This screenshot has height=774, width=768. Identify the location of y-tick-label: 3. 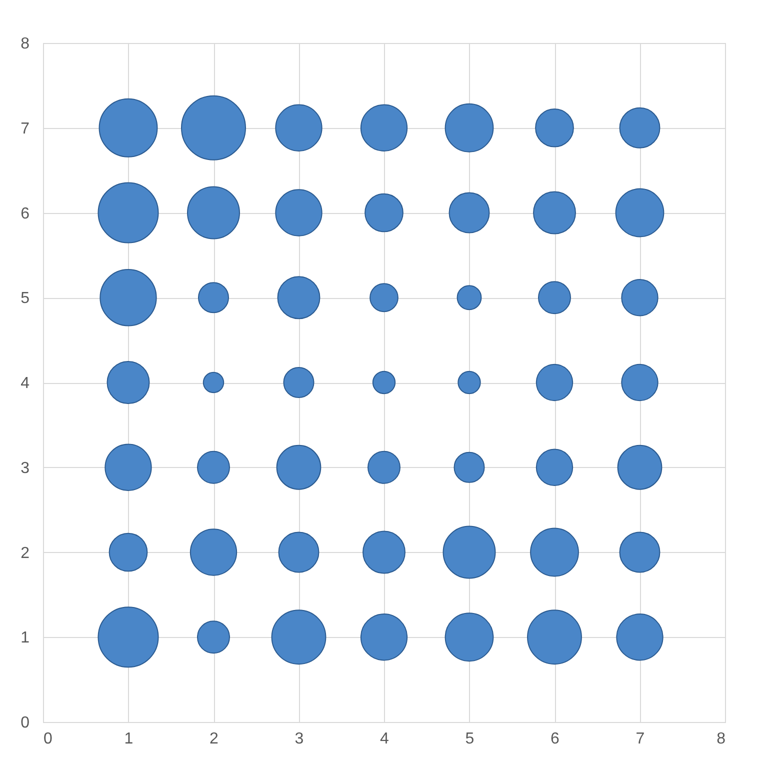
(25, 468).